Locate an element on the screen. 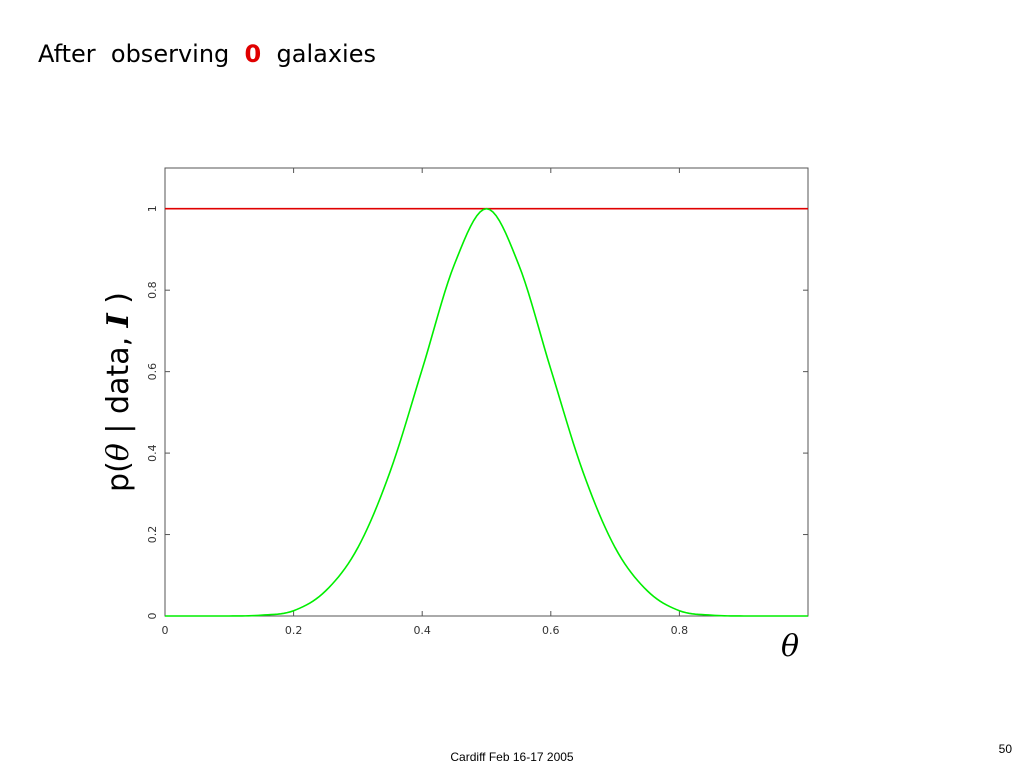  y-tick-label: 0.2 is located at coordinates (152, 535).